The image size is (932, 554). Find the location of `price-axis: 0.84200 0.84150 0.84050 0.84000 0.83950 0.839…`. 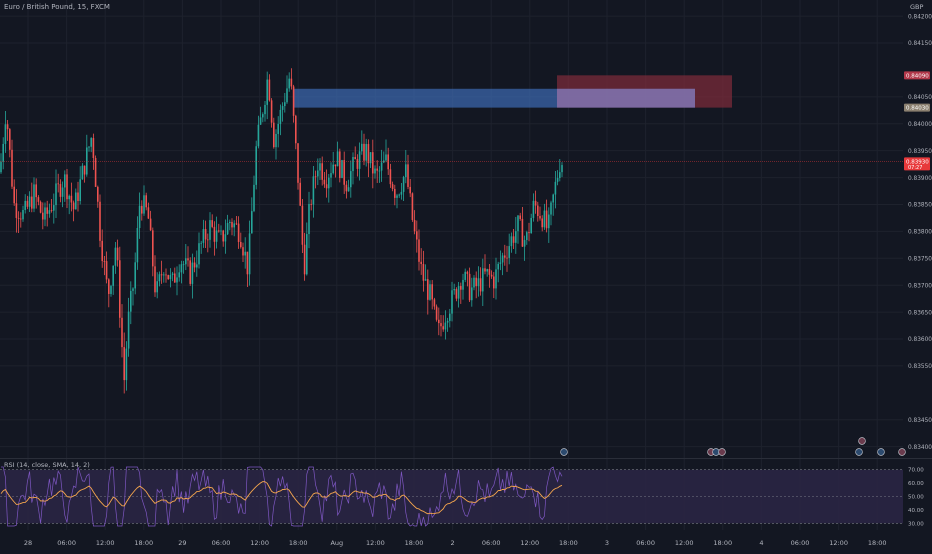

price-axis: 0.84200 0.84150 0.84050 0.84000 0.83950 0.839… is located at coordinates (918, 225).